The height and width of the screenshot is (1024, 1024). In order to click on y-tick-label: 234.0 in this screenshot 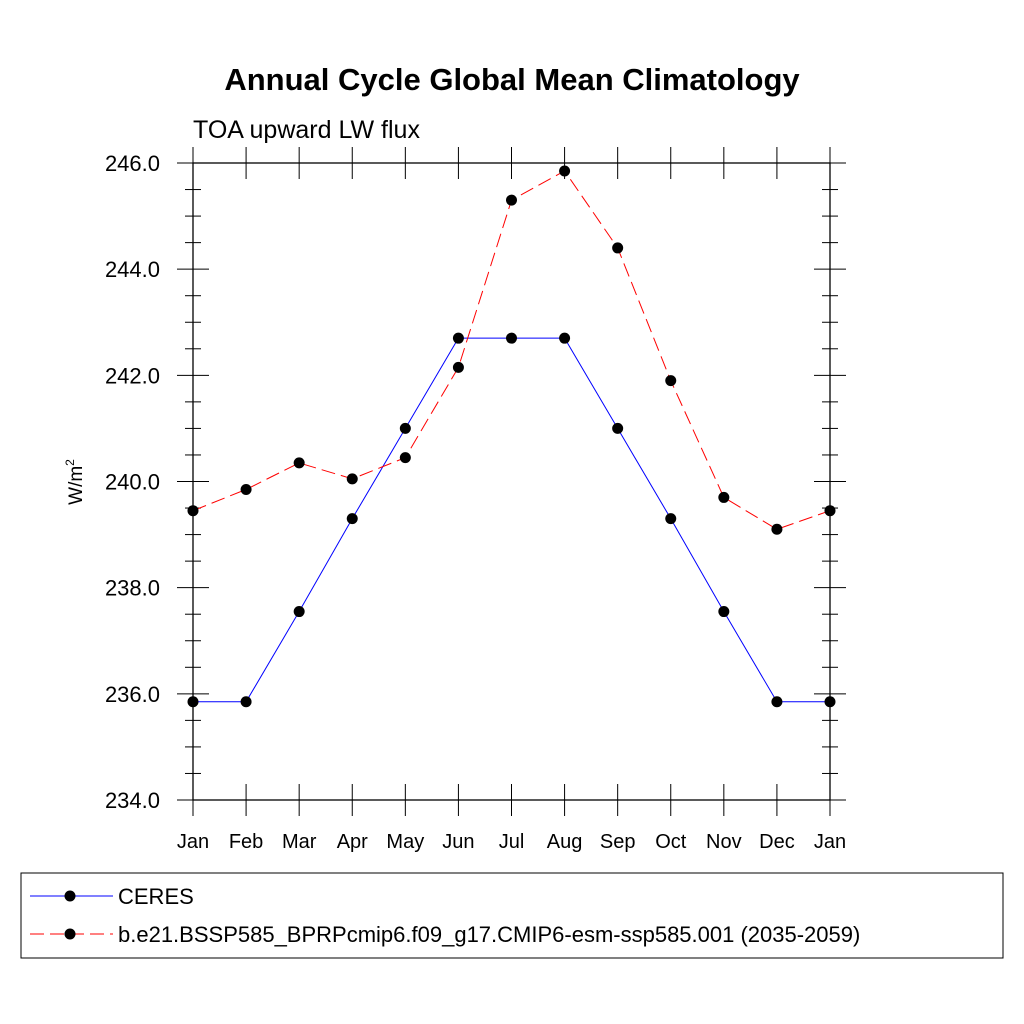, I will do `click(132, 800)`.